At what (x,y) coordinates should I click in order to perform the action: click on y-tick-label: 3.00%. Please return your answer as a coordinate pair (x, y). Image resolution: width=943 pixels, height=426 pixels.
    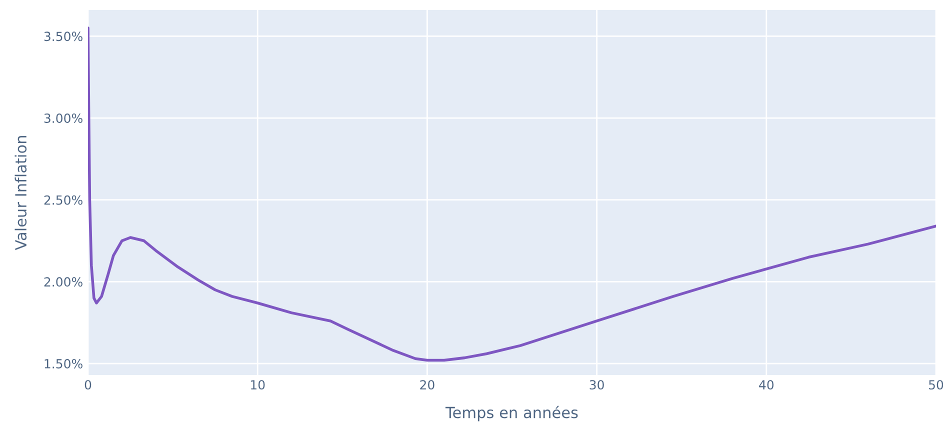
    Looking at the image, I should click on (63, 118).